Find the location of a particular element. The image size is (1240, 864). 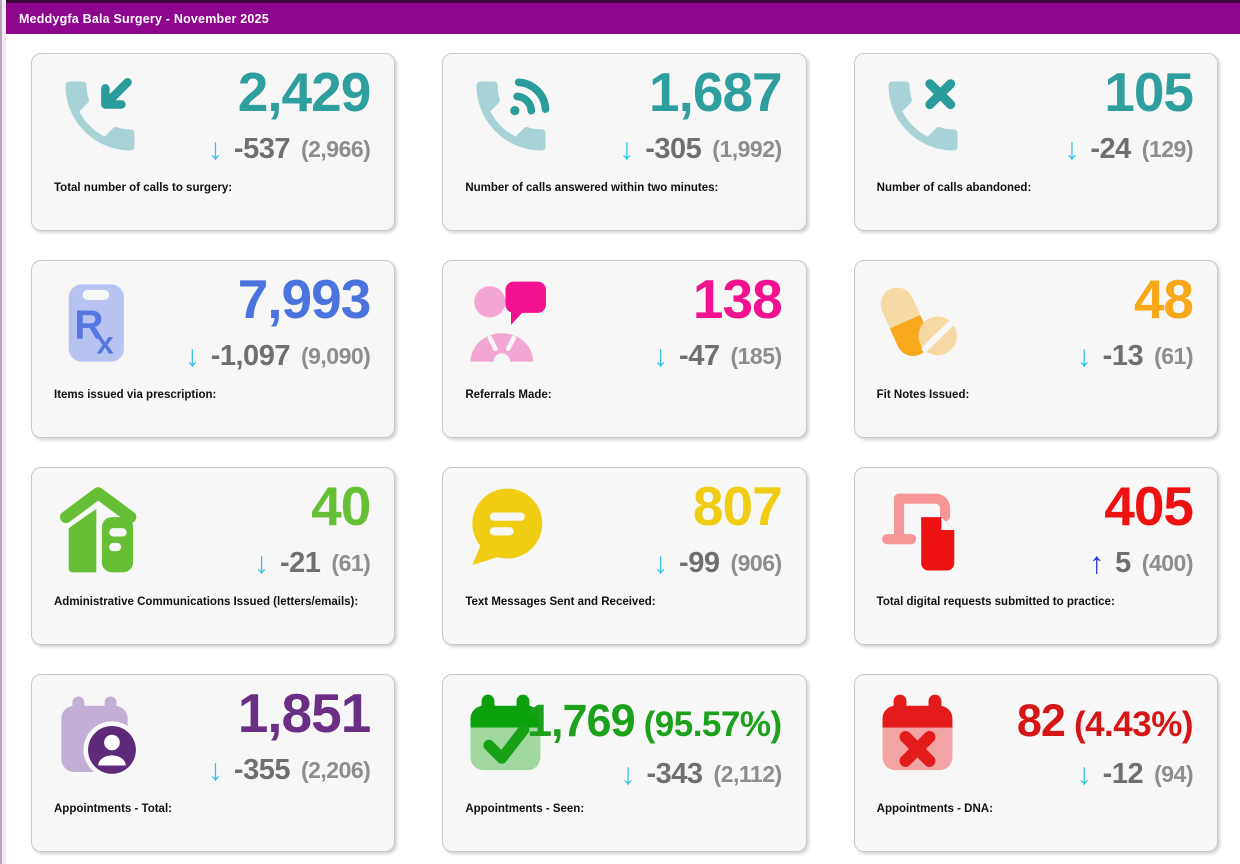

pills-icon is located at coordinates (923, 323).